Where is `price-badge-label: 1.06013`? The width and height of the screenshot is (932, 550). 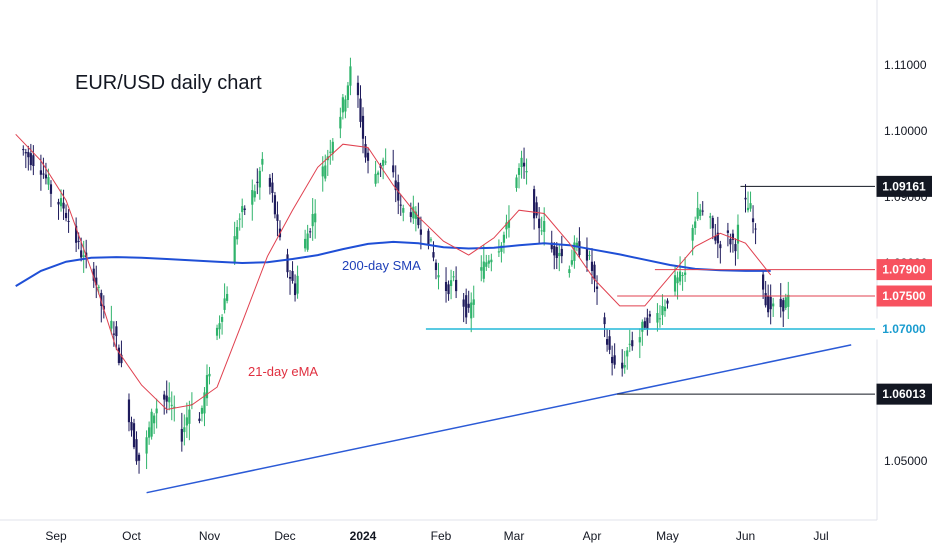 price-badge-label: 1.06013 is located at coordinates (904, 394).